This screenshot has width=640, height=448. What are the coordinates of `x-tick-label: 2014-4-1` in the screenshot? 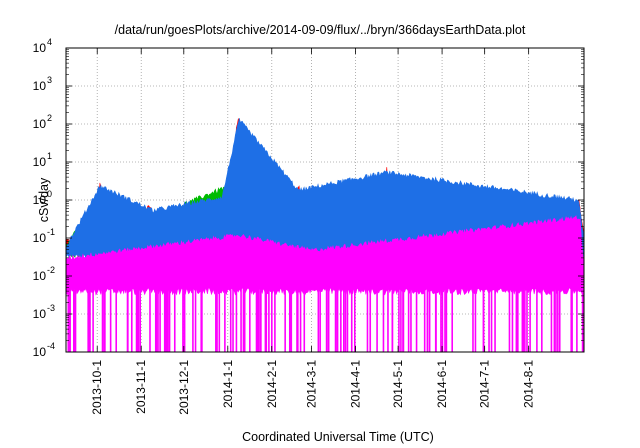 It's located at (356, 384).